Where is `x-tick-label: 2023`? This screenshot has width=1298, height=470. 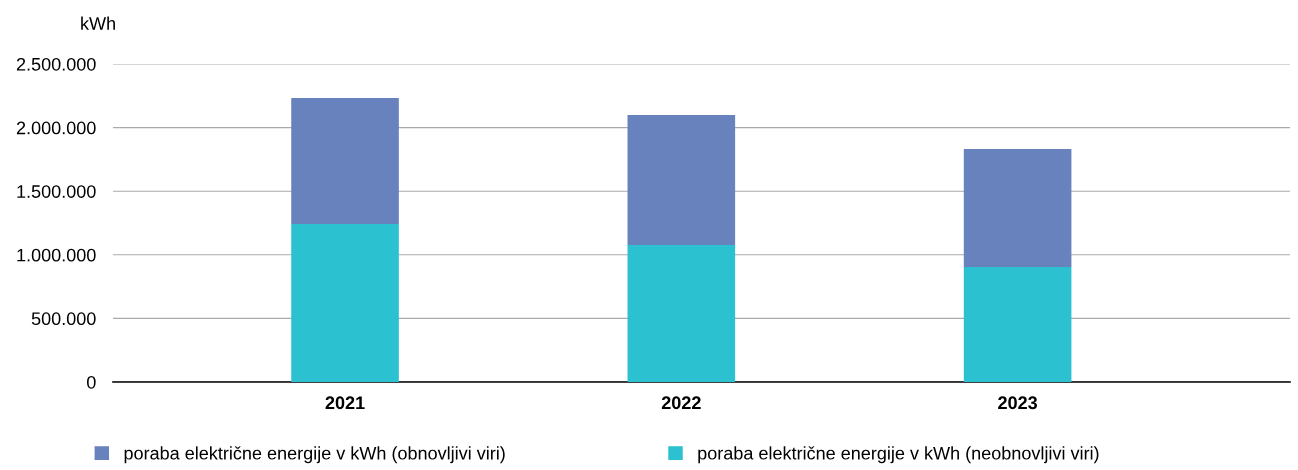 x-tick-label: 2023 is located at coordinates (1018, 403).